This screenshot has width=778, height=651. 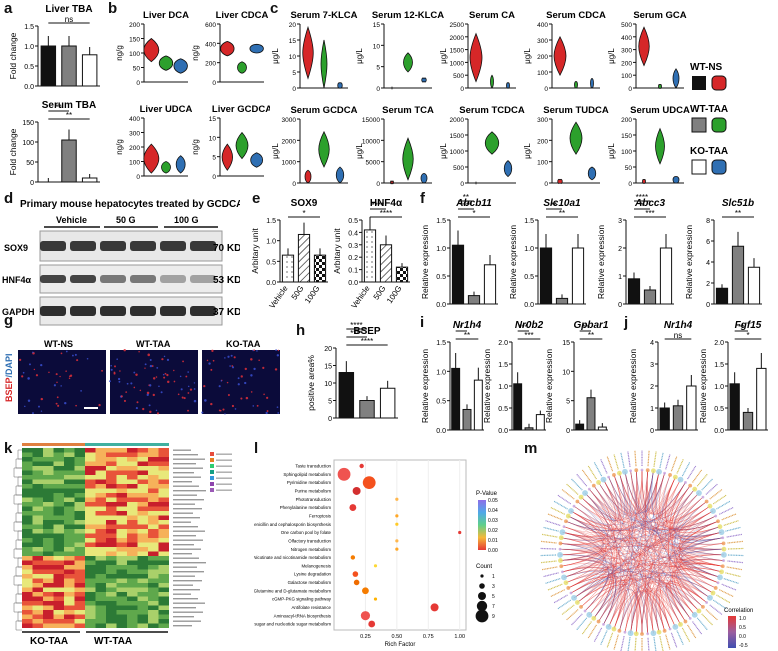 What do you see at coordinates (340, 85) in the screenshot?
I see `serum-7-klca-violin` at bounding box center [340, 85].